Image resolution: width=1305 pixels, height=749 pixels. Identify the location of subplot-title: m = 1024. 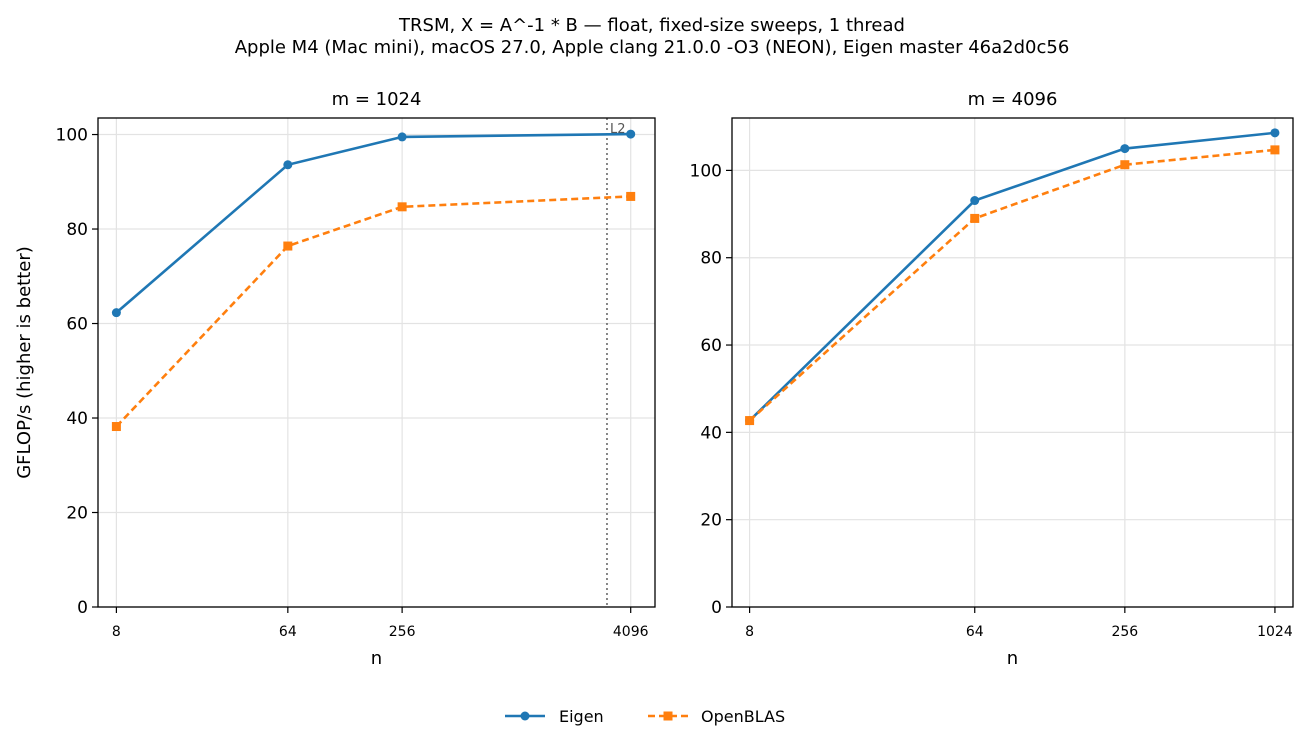
(377, 99).